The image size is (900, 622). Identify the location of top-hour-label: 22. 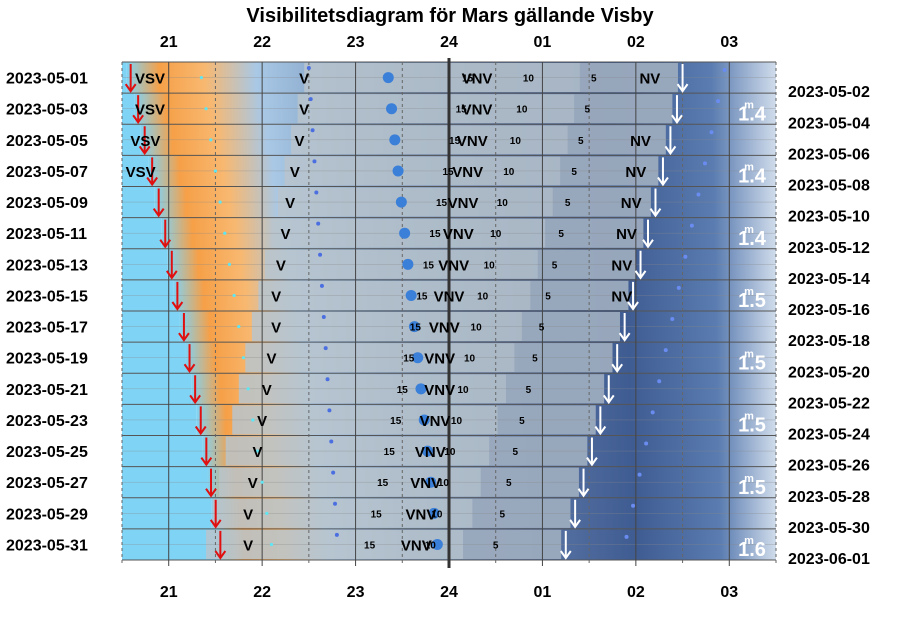
(262, 42).